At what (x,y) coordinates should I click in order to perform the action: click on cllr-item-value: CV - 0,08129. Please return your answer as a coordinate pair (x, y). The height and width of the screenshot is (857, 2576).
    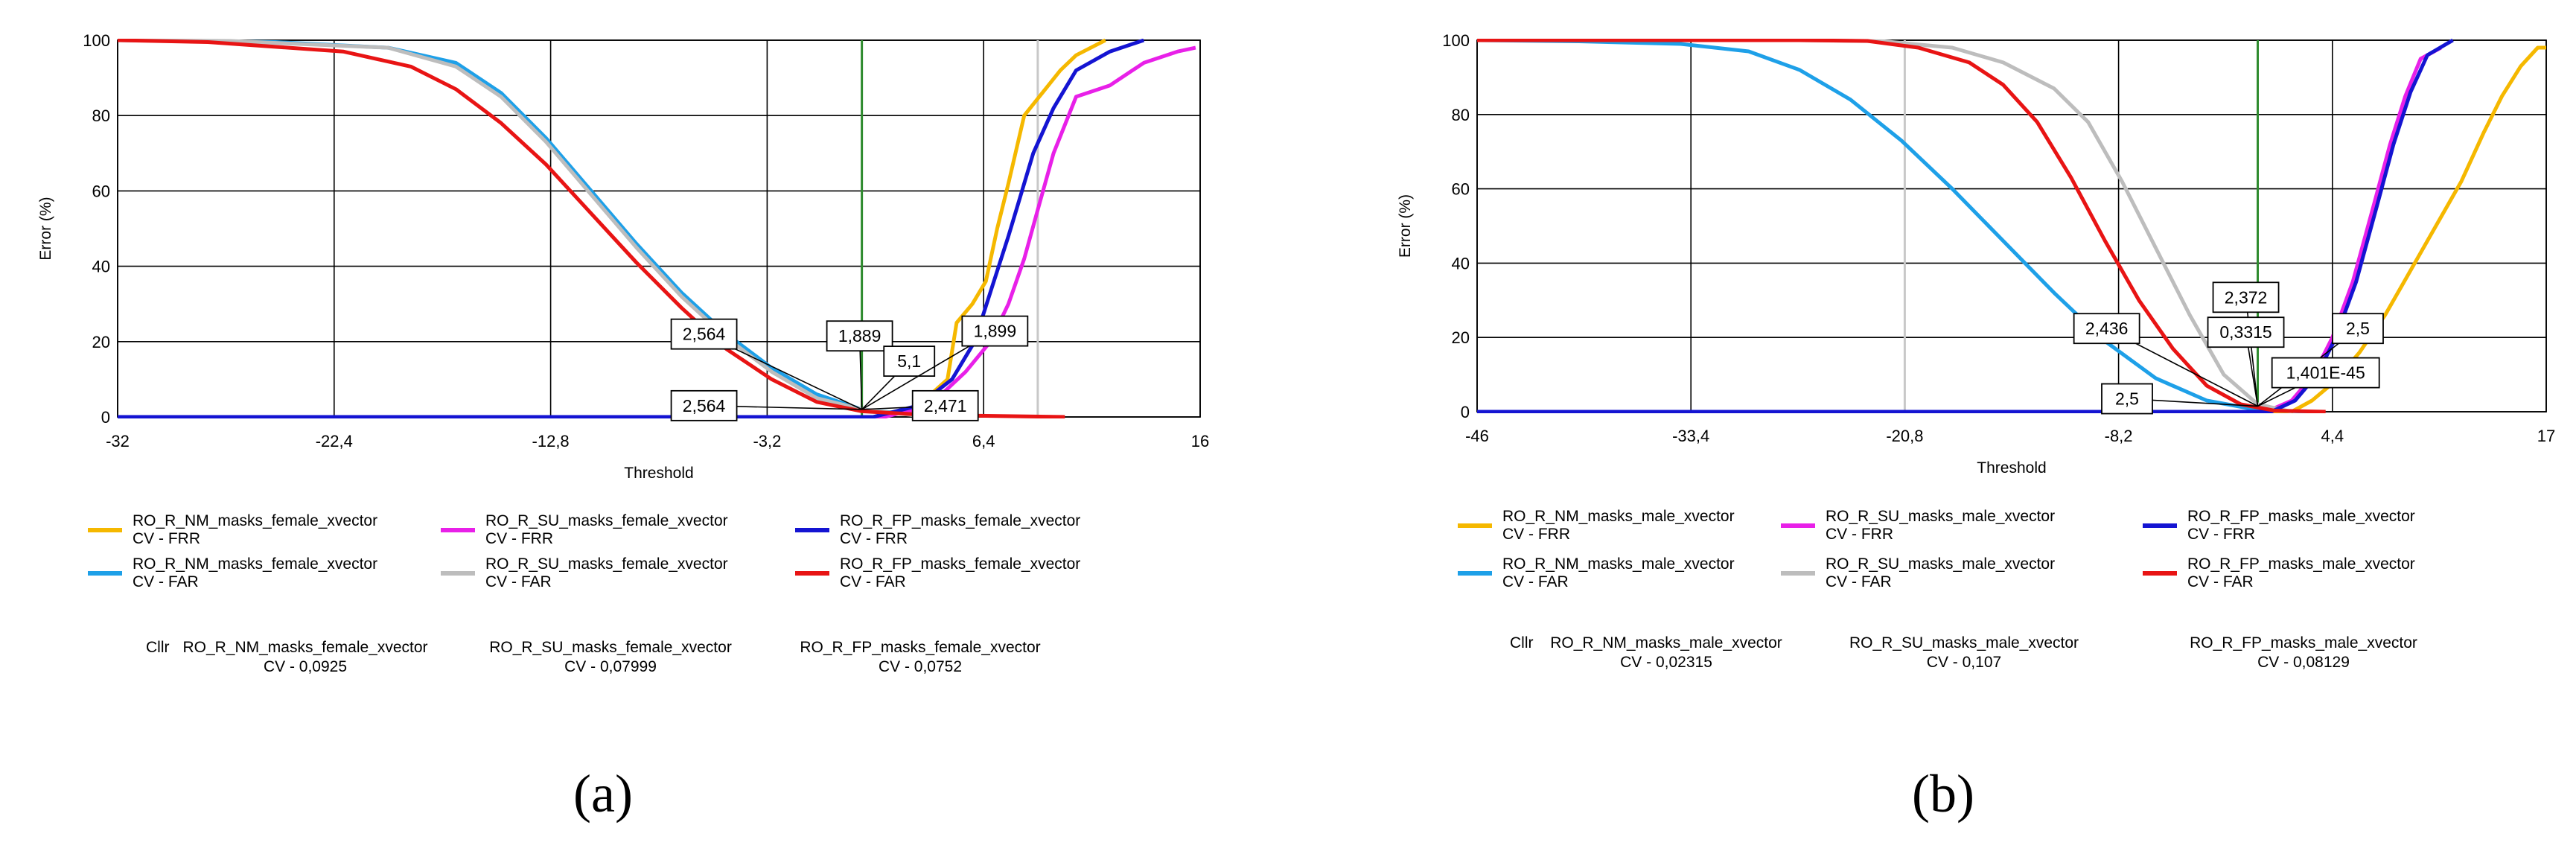
    Looking at the image, I should click on (2303, 662).